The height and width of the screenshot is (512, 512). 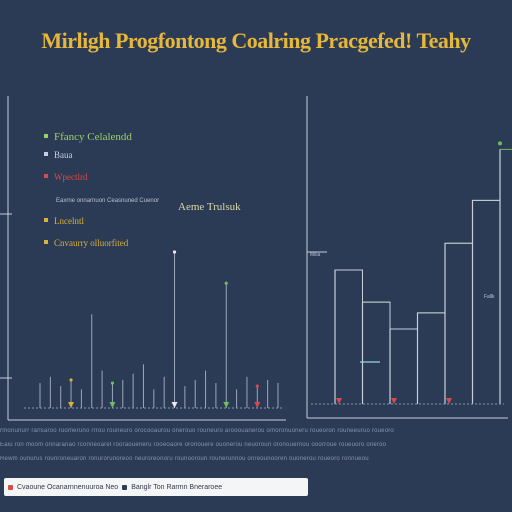 What do you see at coordinates (93, 137) in the screenshot?
I see `legend-label: Ffancy Celalendd` at bounding box center [93, 137].